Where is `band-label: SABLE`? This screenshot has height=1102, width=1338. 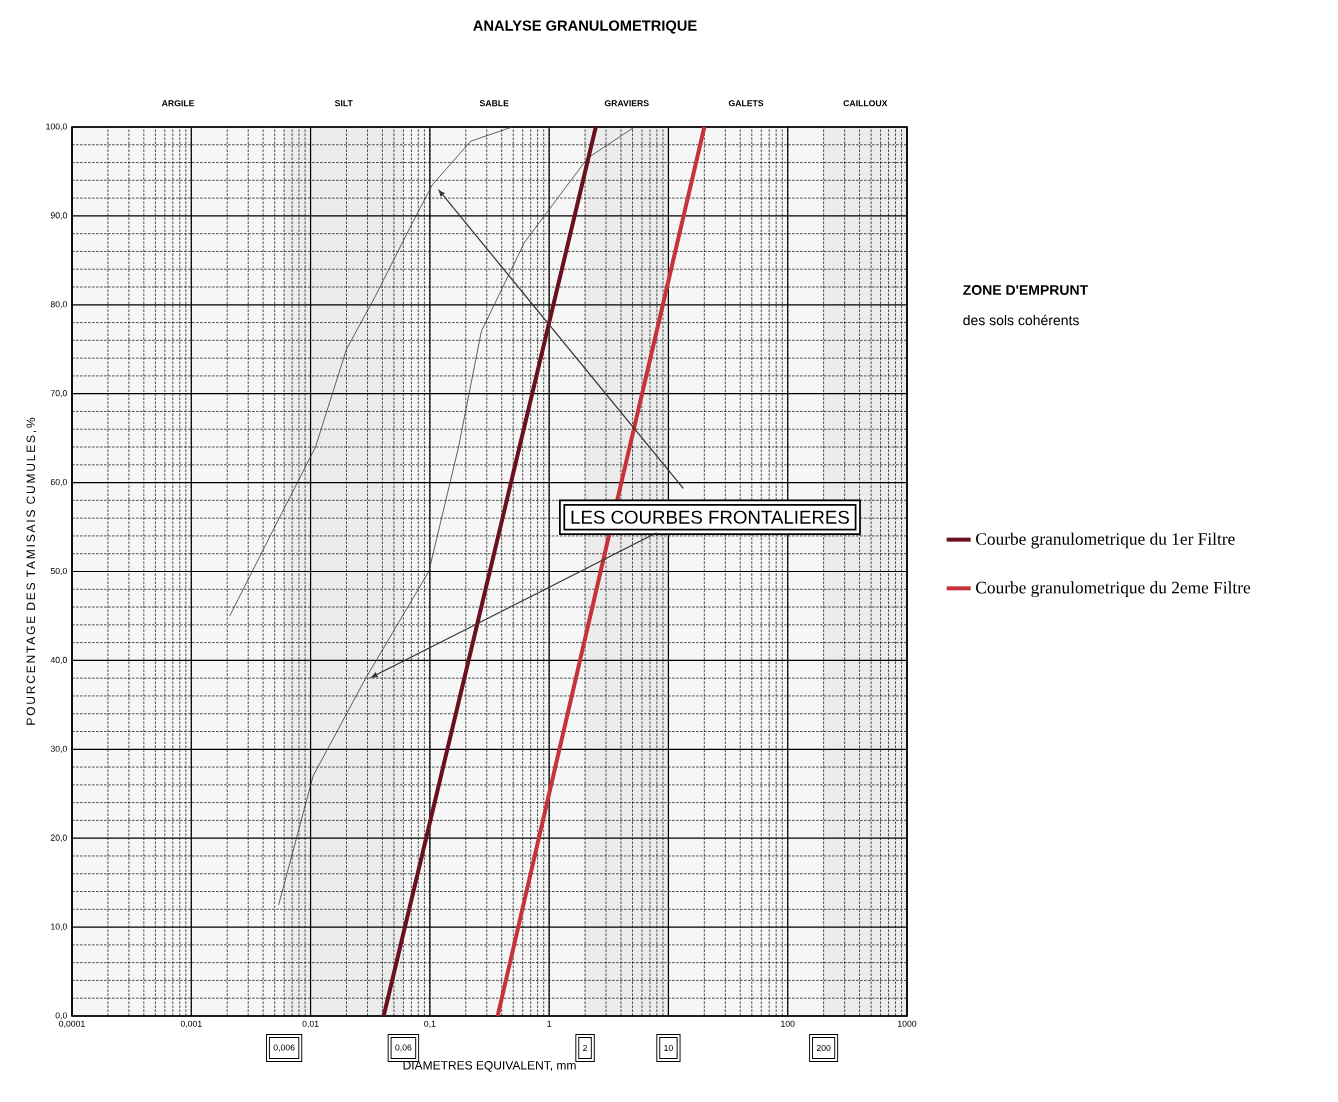 band-label: SABLE is located at coordinates (494, 103).